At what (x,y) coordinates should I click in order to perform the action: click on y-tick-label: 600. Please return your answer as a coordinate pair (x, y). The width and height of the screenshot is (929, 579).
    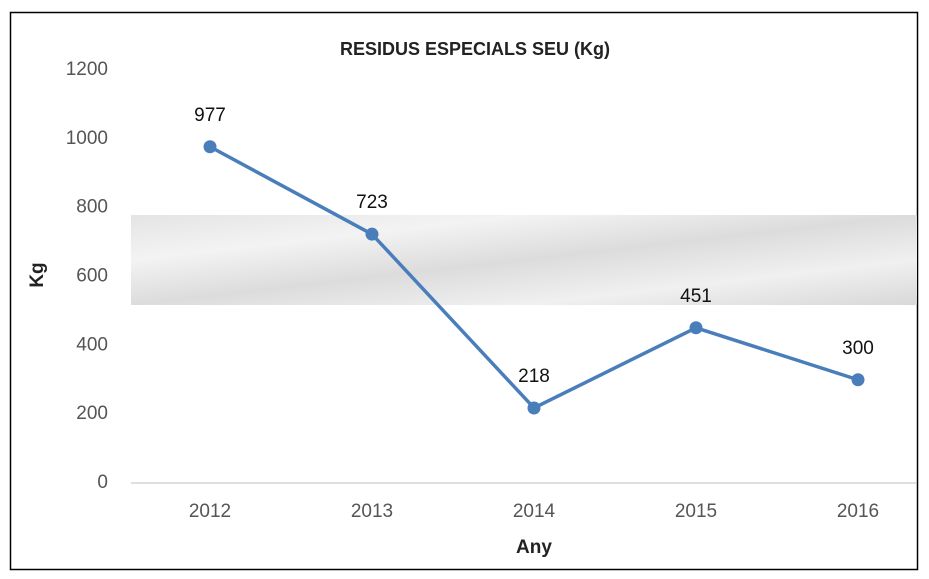
    Looking at the image, I should click on (92, 276).